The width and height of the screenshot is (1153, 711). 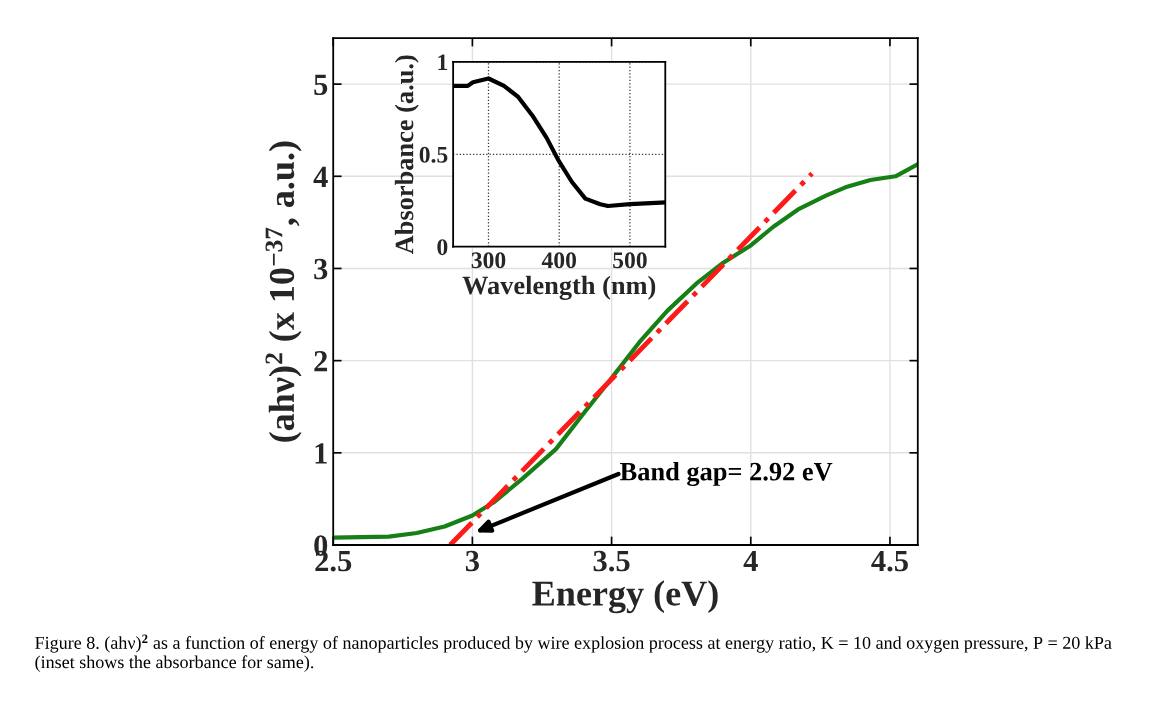 What do you see at coordinates (406, 155) in the screenshot?
I see `y-axis-title: Absorbance (a.u.)` at bounding box center [406, 155].